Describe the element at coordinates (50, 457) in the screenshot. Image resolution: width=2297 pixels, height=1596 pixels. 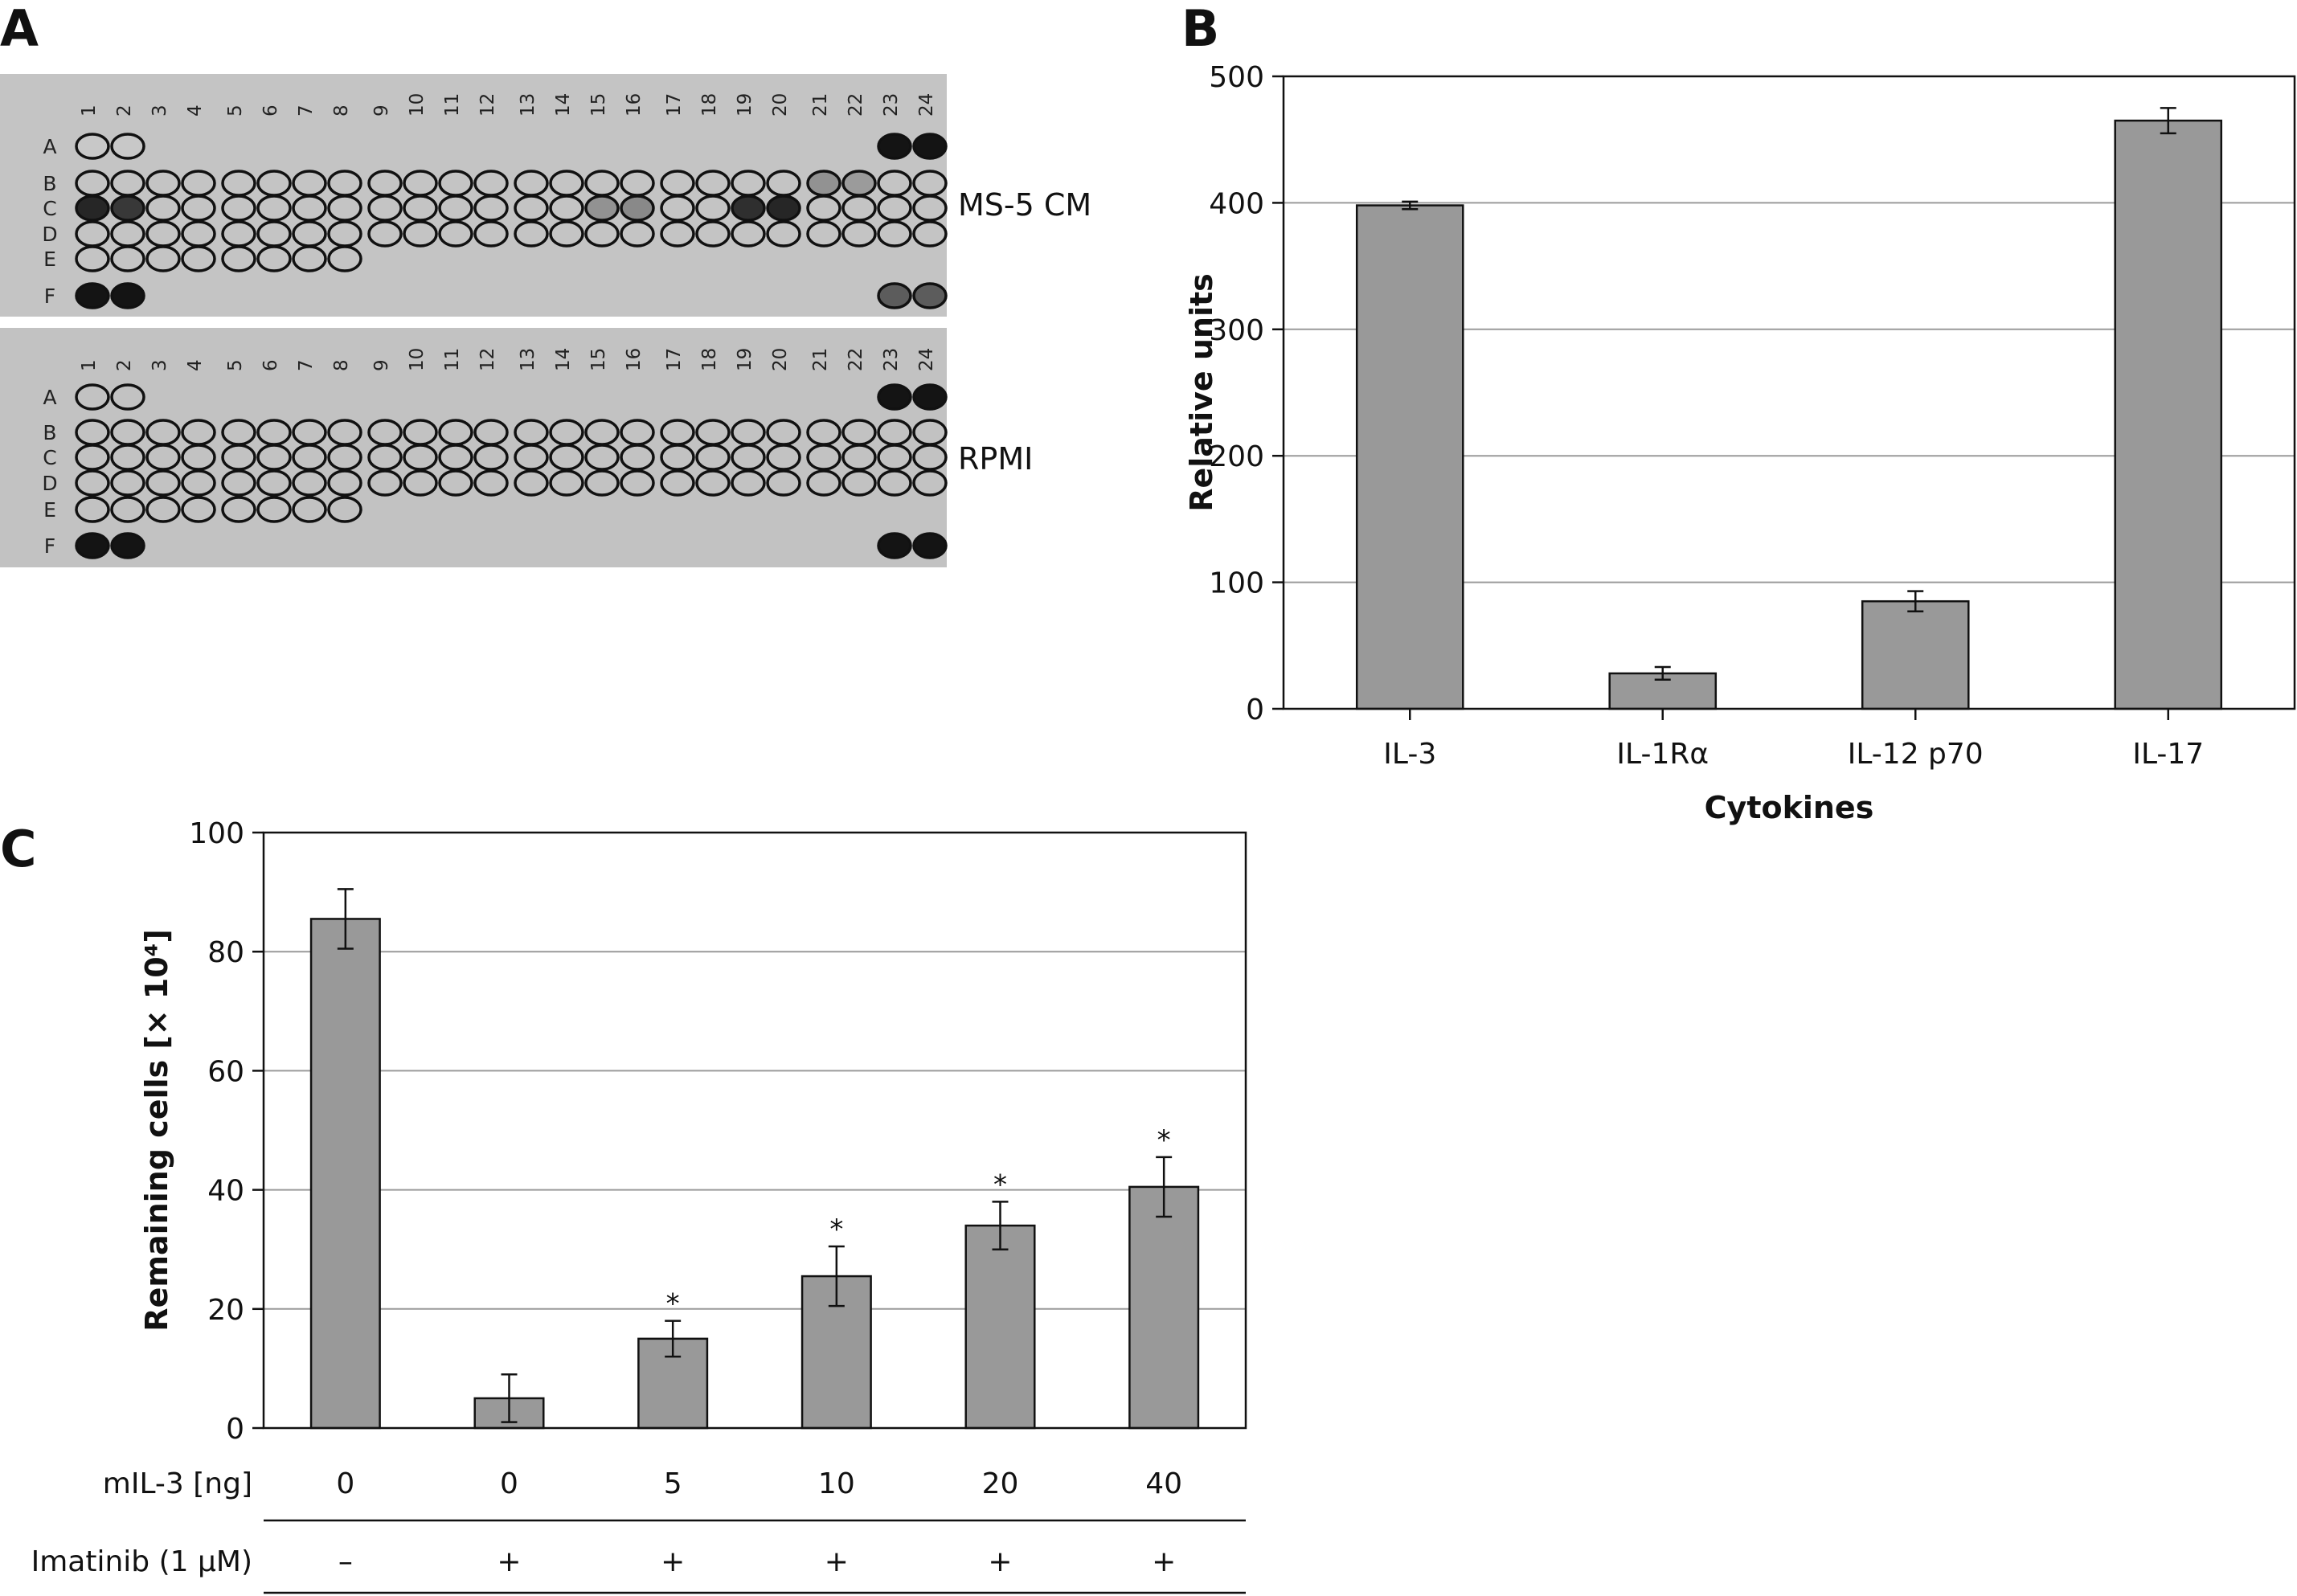
I see `blot-row-letter: C` at that location.